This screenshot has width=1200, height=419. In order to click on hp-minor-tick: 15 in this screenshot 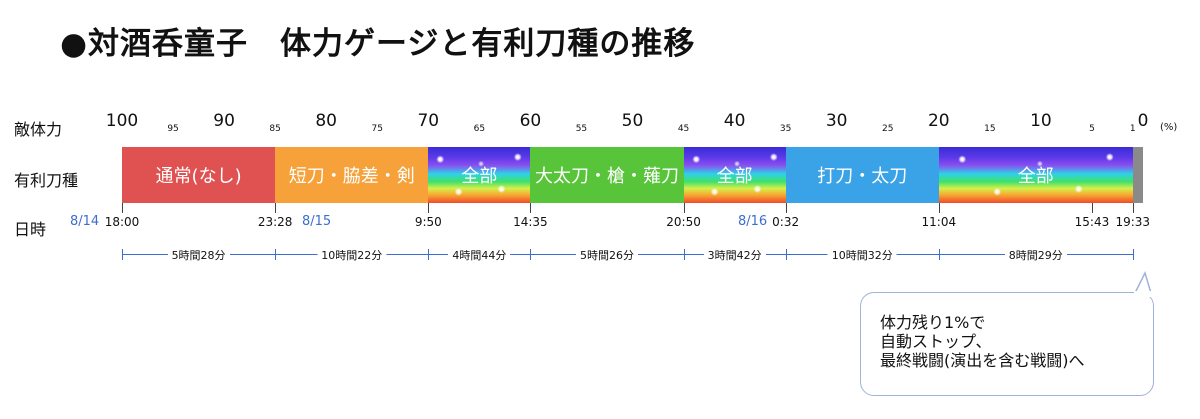, I will do `click(990, 129)`.